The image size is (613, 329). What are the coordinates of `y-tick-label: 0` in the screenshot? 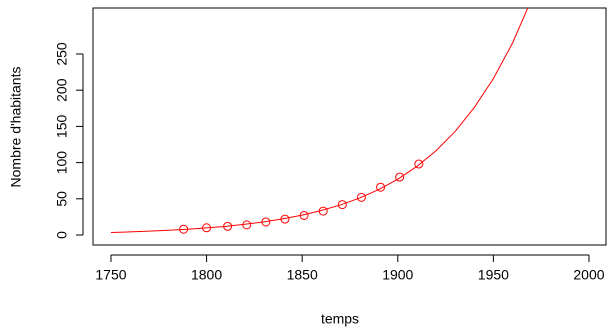 It's located at (62, 235).